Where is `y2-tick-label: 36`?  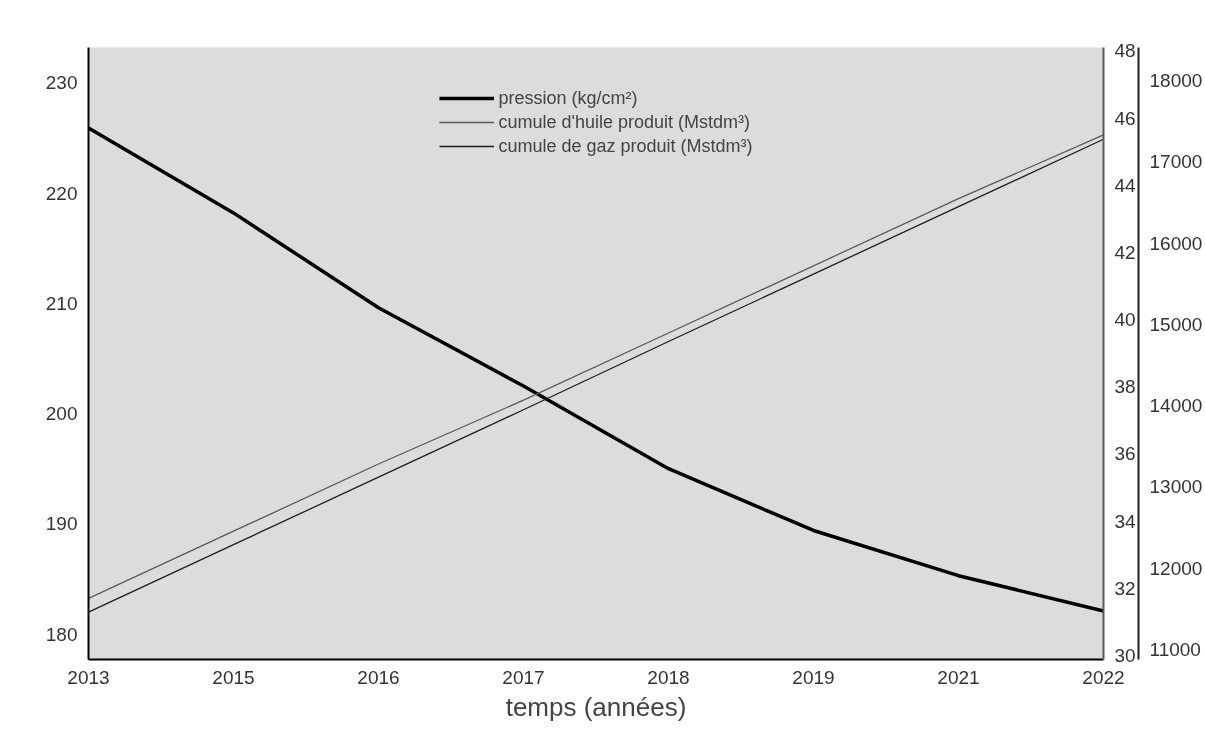
y2-tick-label: 36 is located at coordinates (1125, 454).